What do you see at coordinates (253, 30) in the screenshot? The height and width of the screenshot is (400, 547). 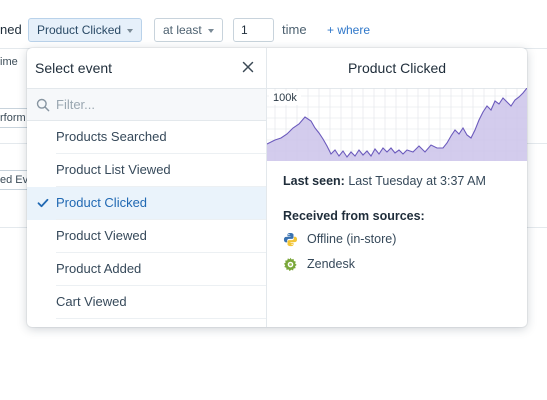 I see `count-input: 1` at bounding box center [253, 30].